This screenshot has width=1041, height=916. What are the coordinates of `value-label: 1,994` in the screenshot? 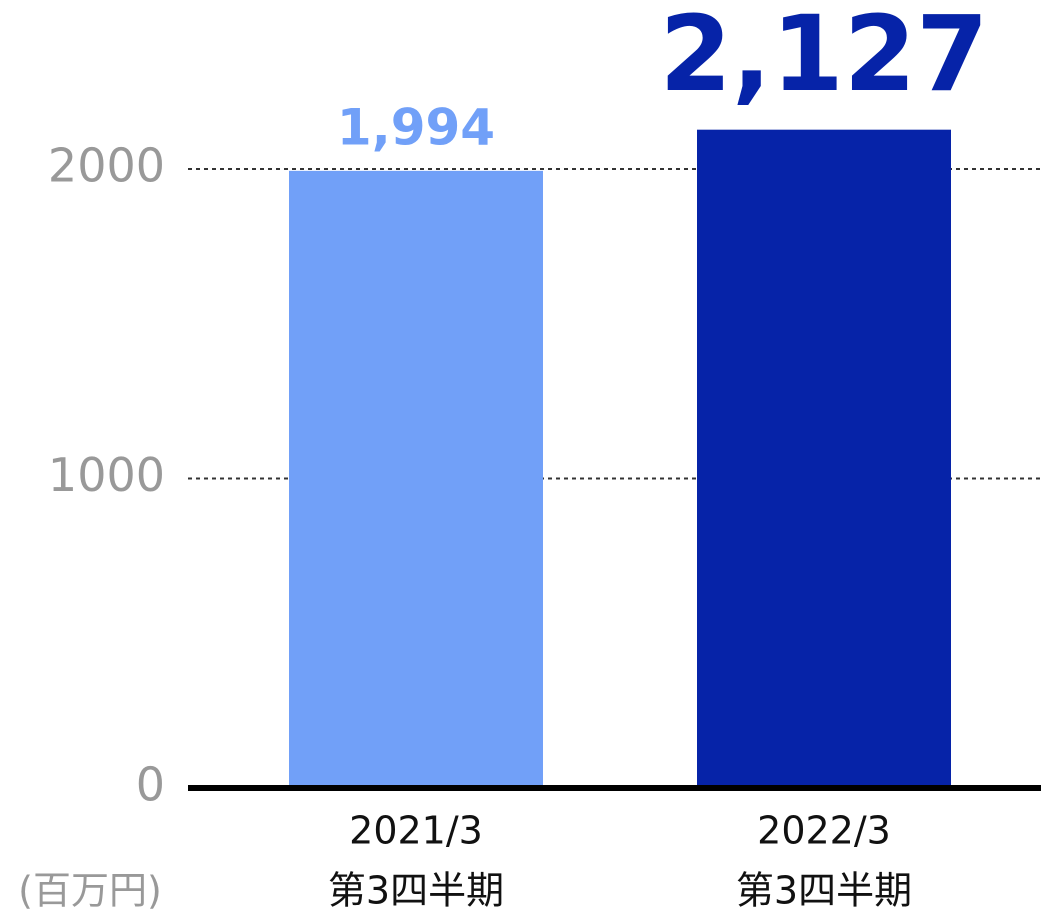 It's located at (416, 127).